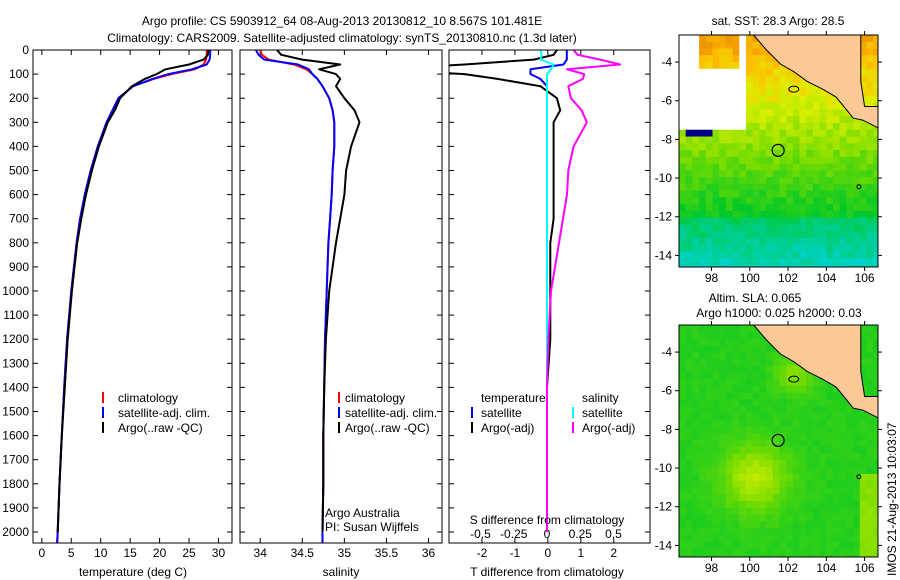 This screenshot has width=900, height=580. What do you see at coordinates (19, 98) in the screenshot?
I see `y-tick-label: 200` at bounding box center [19, 98].